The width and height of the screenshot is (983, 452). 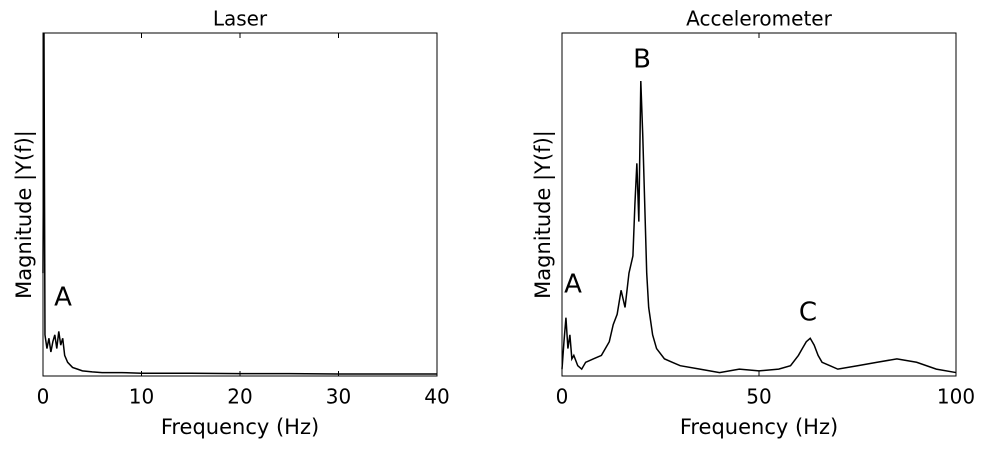 What do you see at coordinates (239, 397) in the screenshot?
I see `x-tick-label: 20` at bounding box center [239, 397].